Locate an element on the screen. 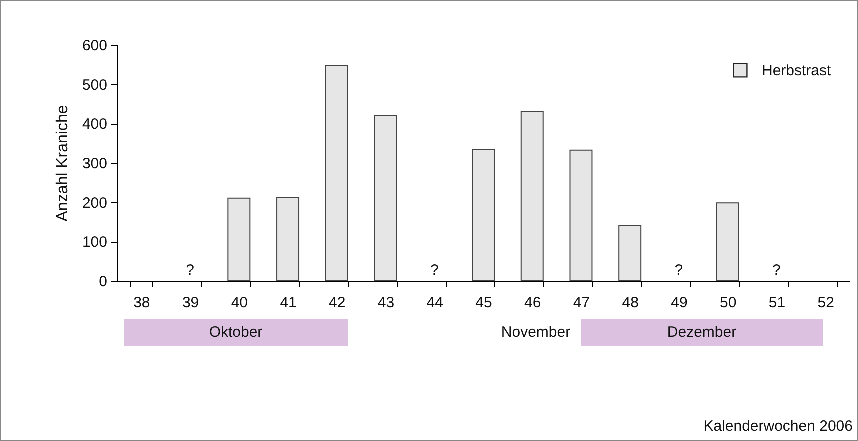 The height and width of the screenshot is (441, 858). x-tick-label: 49 is located at coordinates (679, 303).